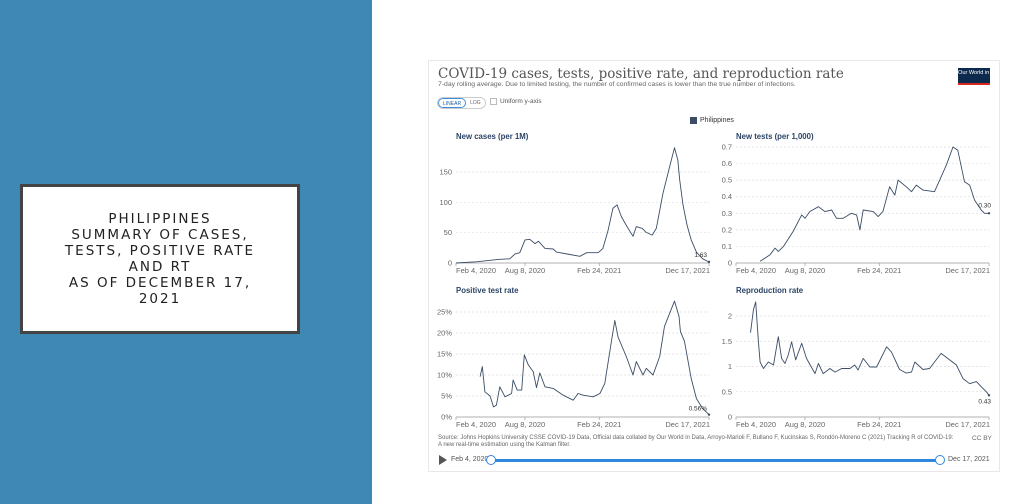 The height and width of the screenshot is (504, 1024). I want to click on log-button: LOG, so click(475, 103).